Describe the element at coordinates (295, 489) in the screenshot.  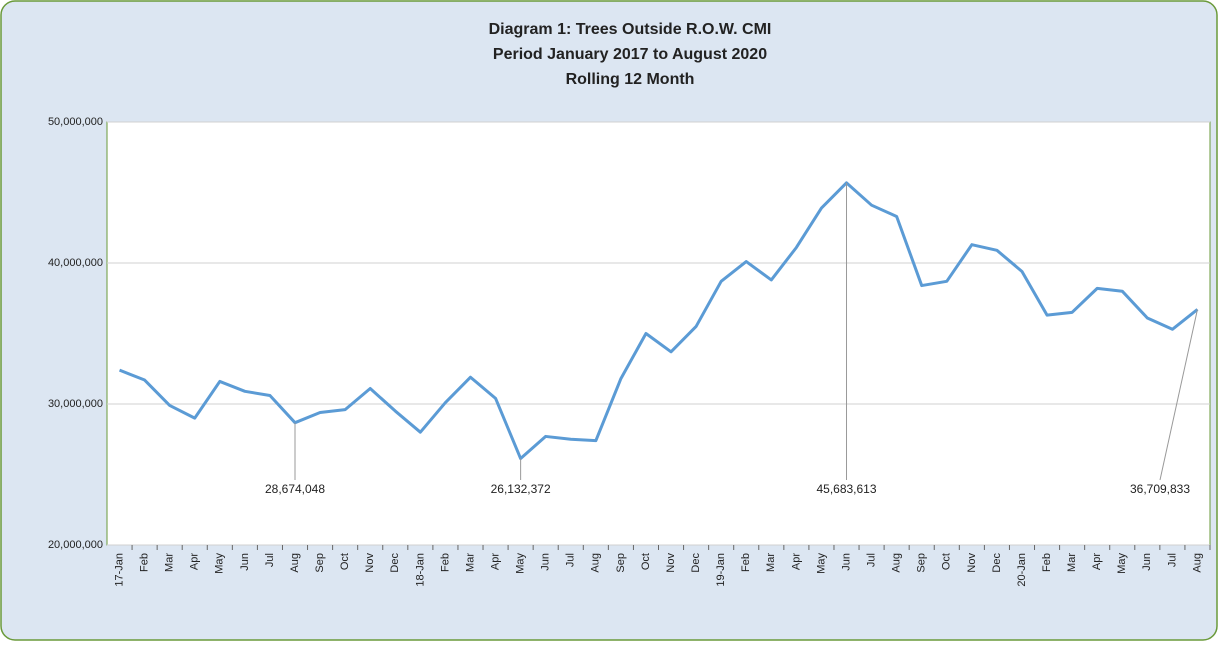
I see `data-label: 28,674,048` at that location.